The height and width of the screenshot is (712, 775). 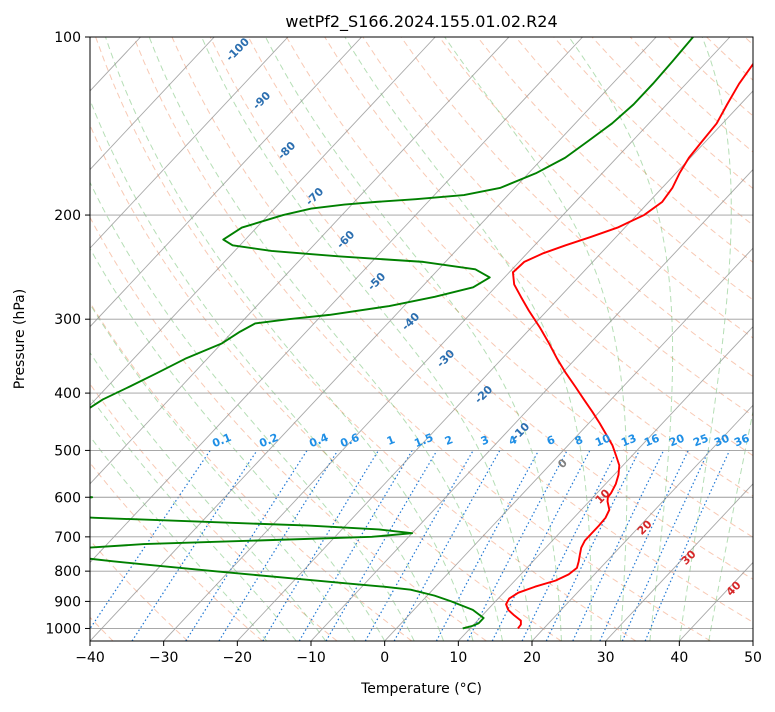 I want to click on y-tick-label: 300, so click(x=67, y=320).